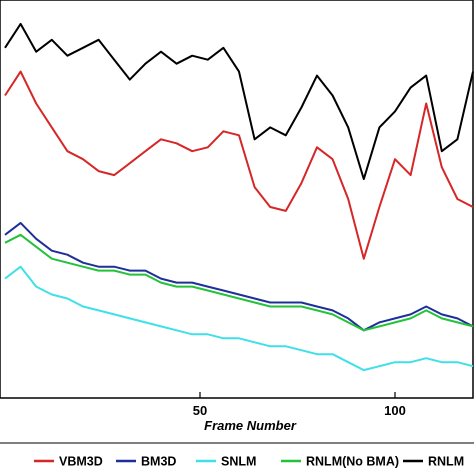 The height and width of the screenshot is (474, 474). What do you see at coordinates (81, 462) in the screenshot?
I see `legend-label: VBM3D` at bounding box center [81, 462].